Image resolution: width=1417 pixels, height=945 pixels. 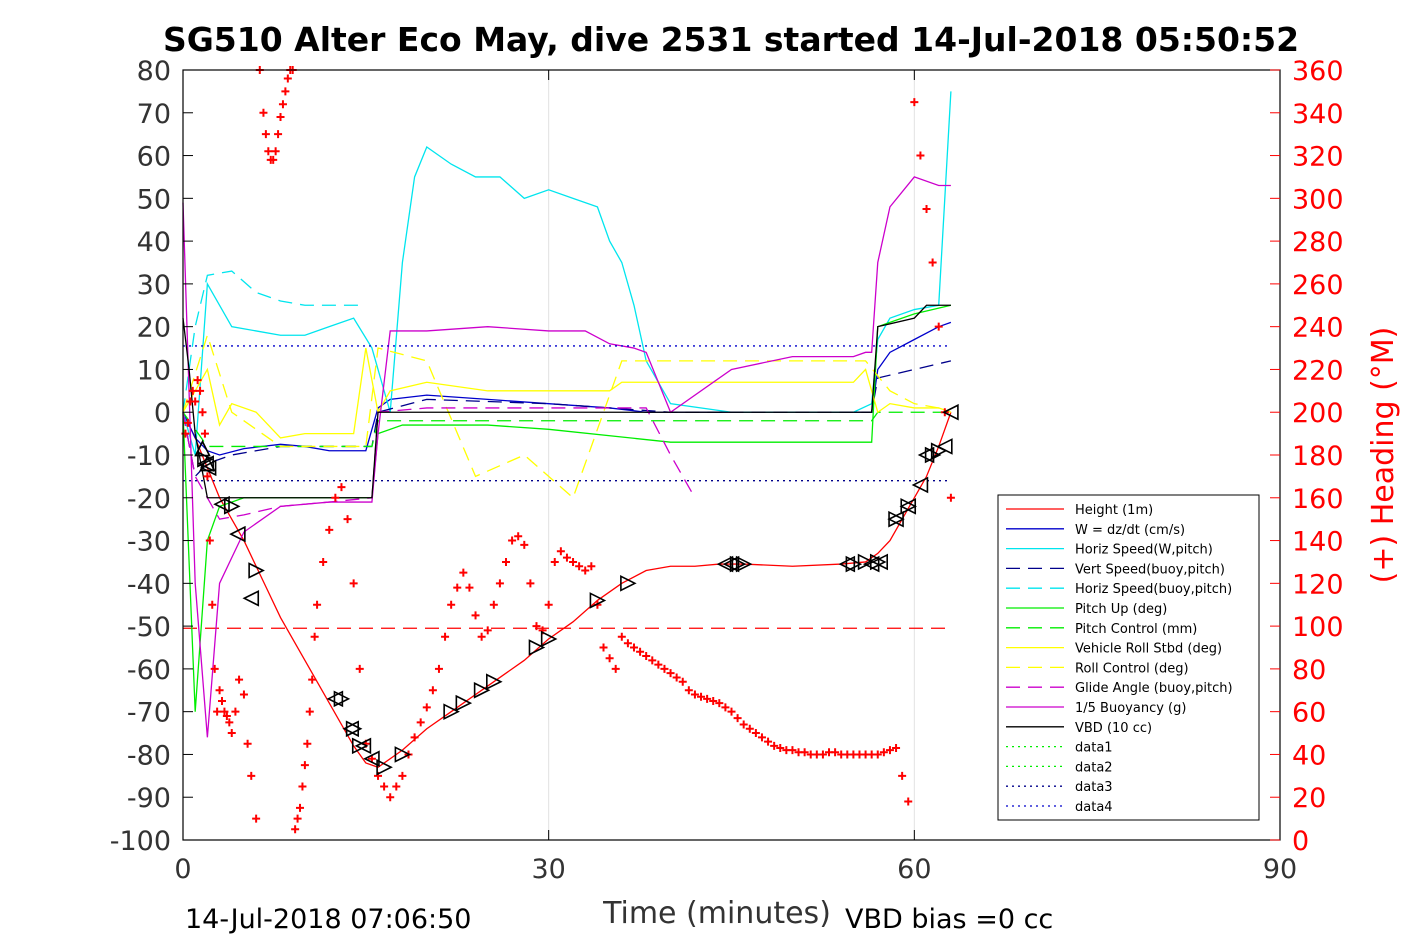 What do you see at coordinates (149, 584) in the screenshot?
I see `y-tick-label: -40` at bounding box center [149, 584].